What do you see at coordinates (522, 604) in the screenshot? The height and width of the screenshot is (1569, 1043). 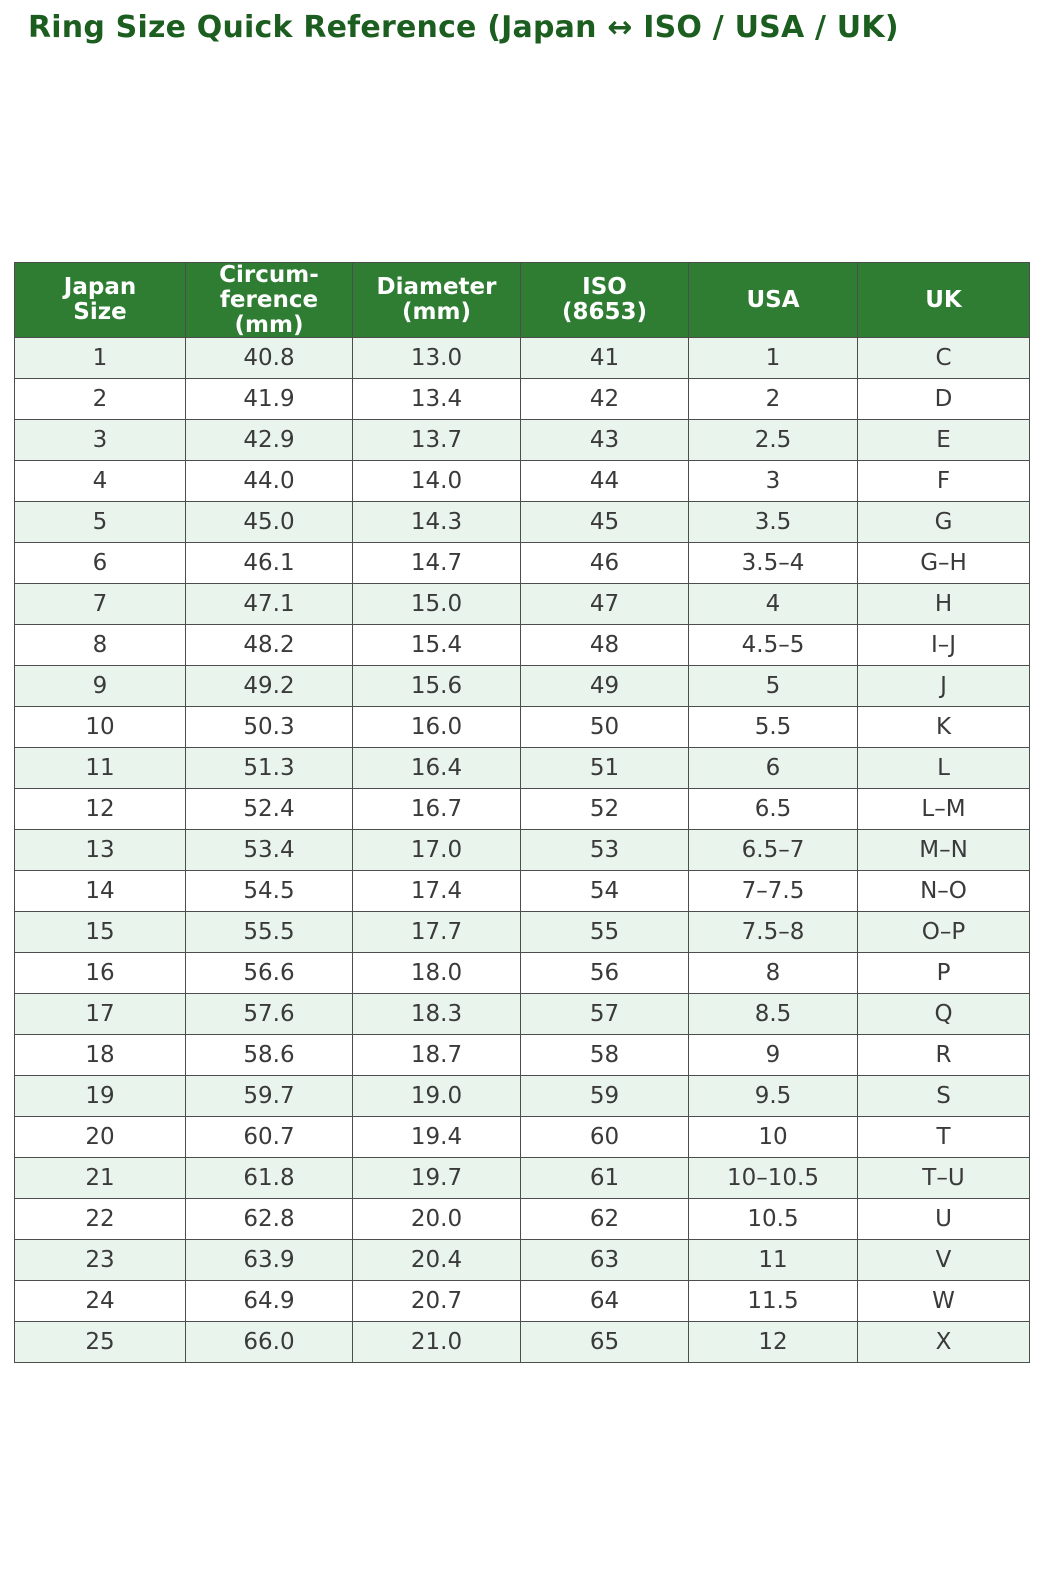 I see `table-row: 7 47.1 15.0 47 4 H` at bounding box center [522, 604].